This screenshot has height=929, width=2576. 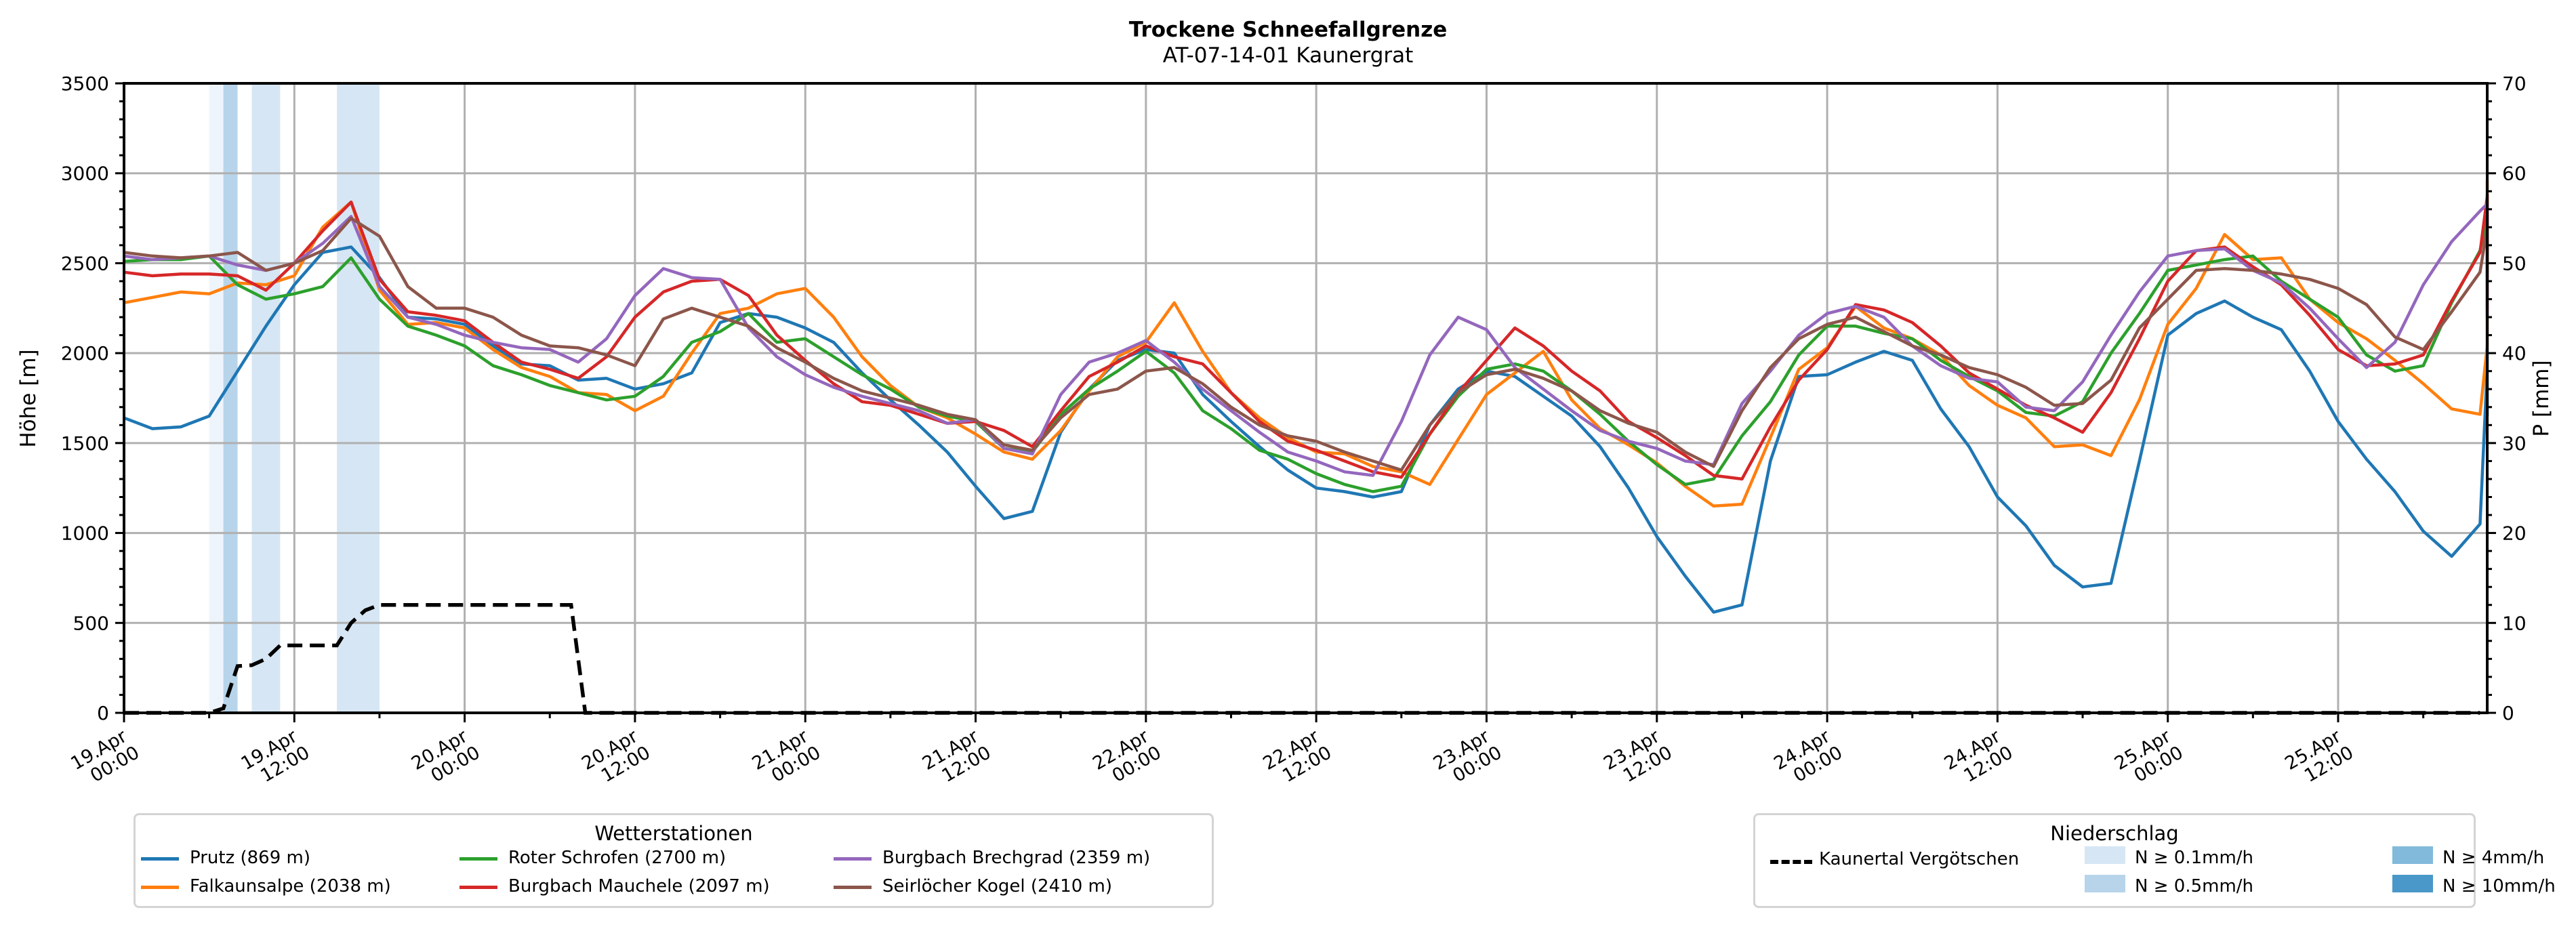 I want to click on y2-tick-label: 70, so click(x=2514, y=84).